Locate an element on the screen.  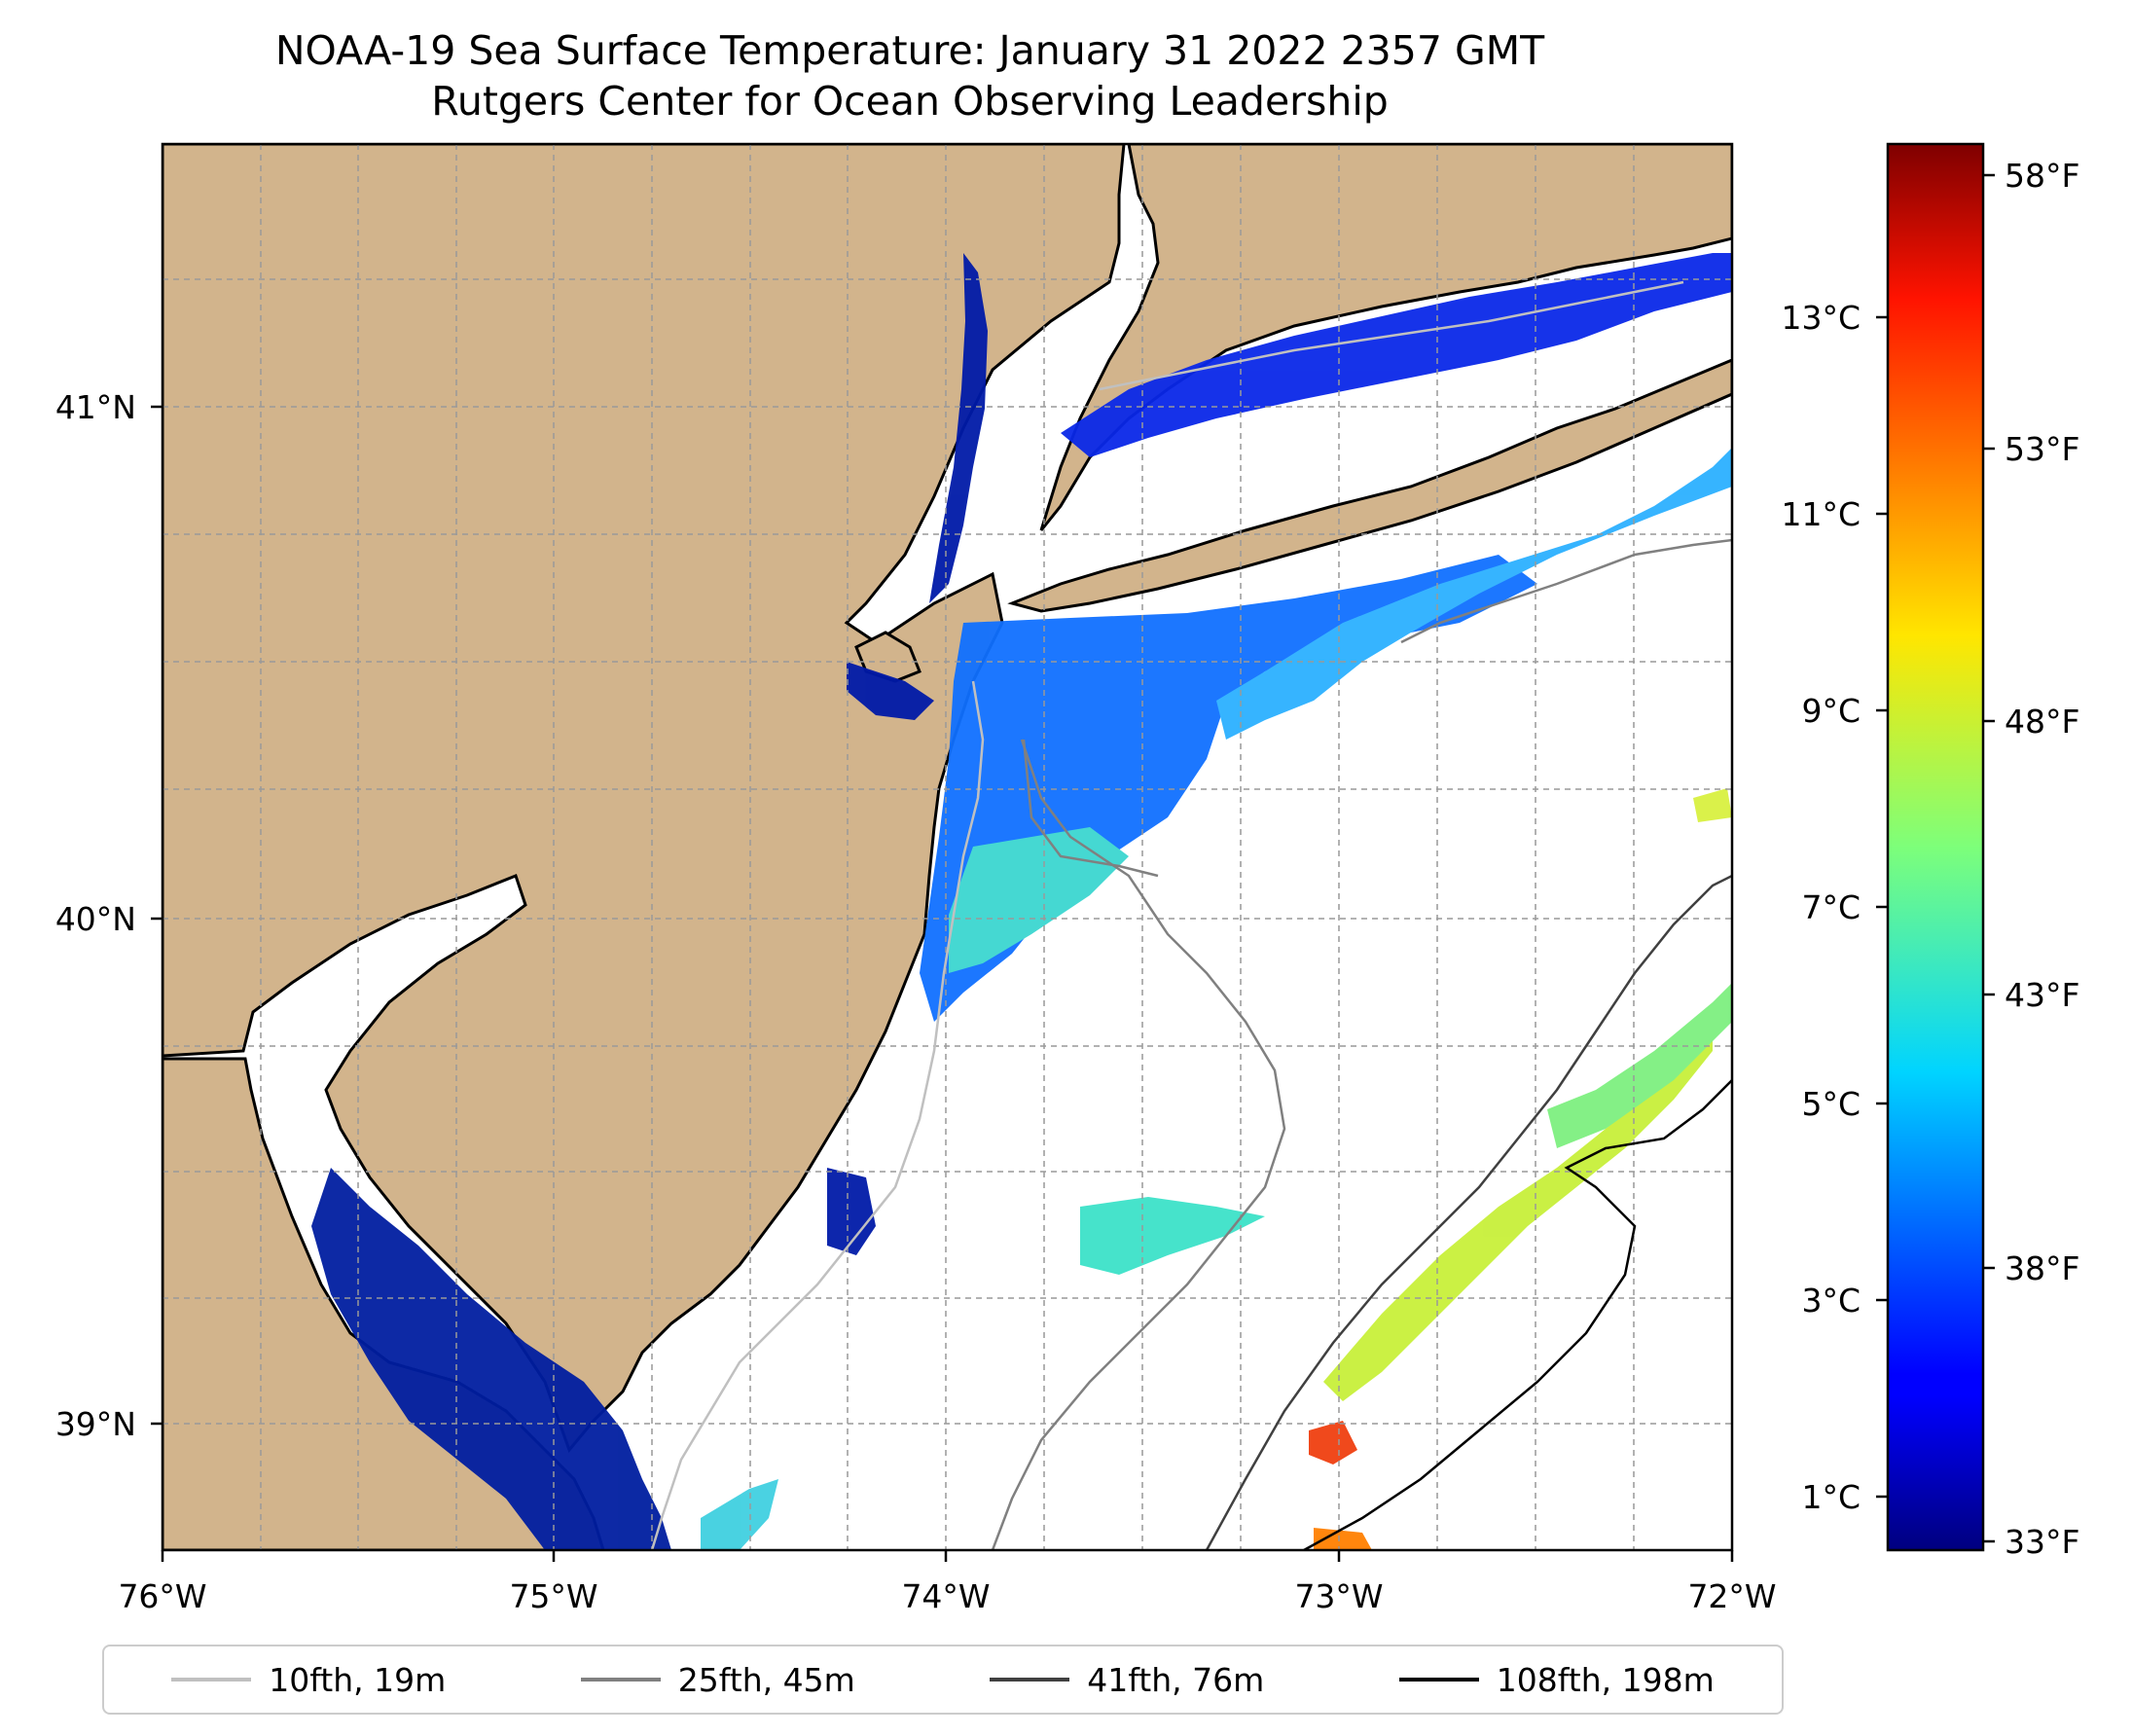
sst-shelf-yellow-band is located at coordinates (1518, 1207).